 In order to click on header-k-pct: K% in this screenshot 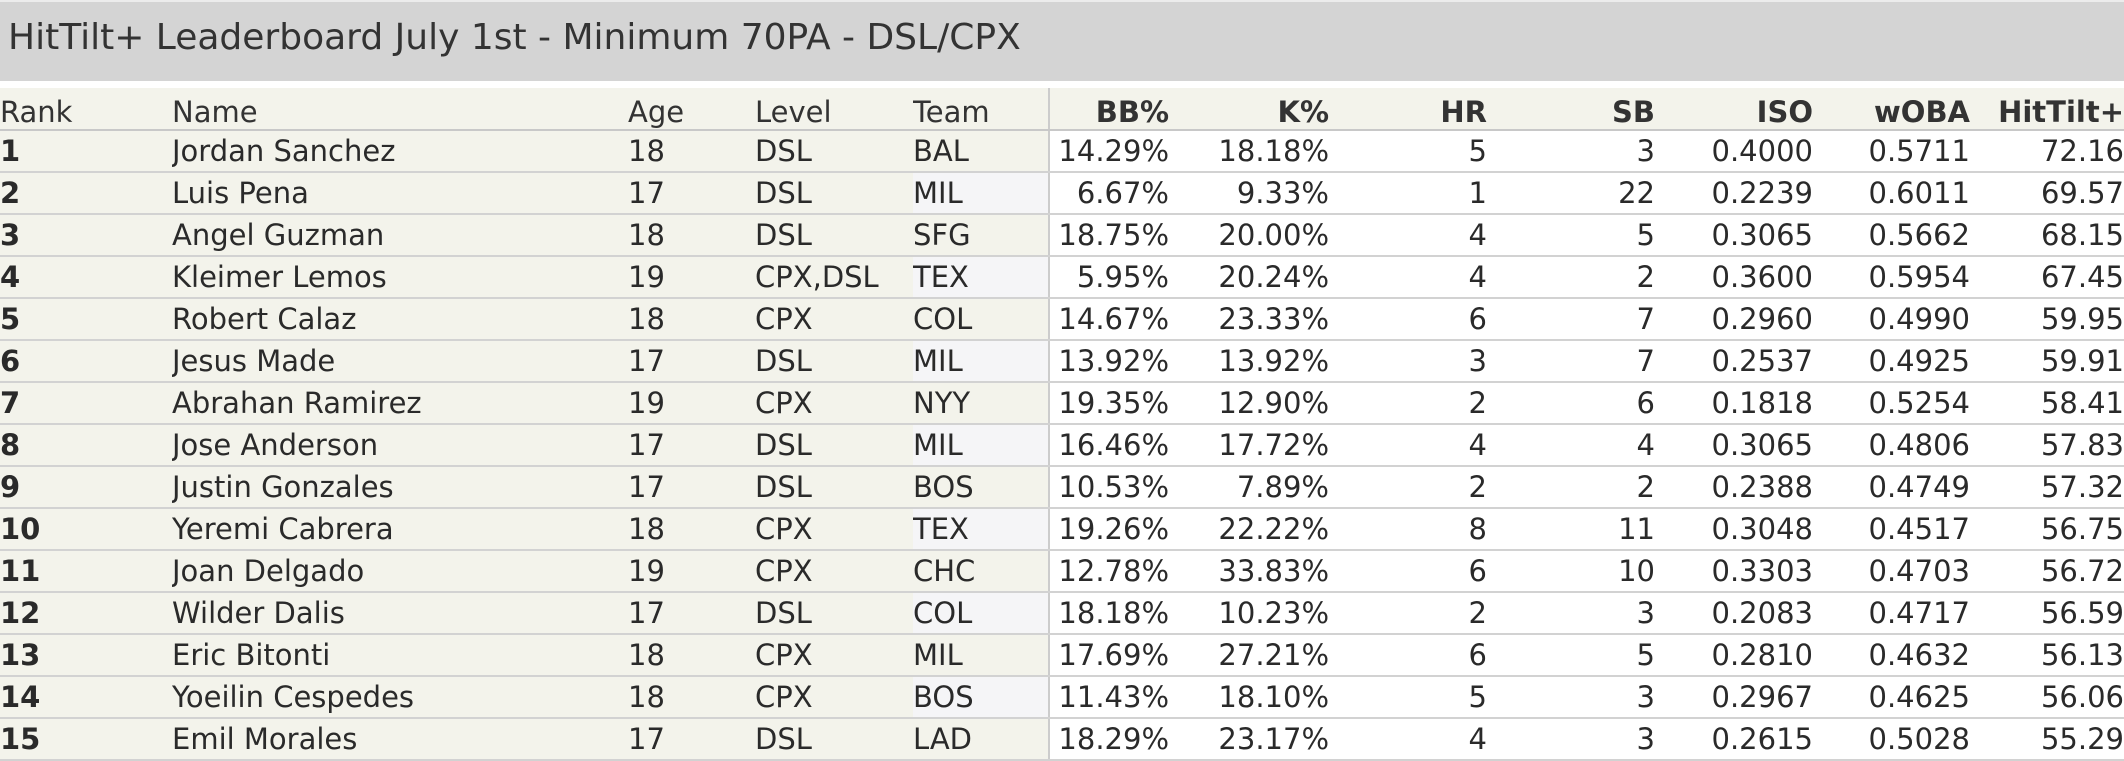, I will do `click(1249, 109)`.